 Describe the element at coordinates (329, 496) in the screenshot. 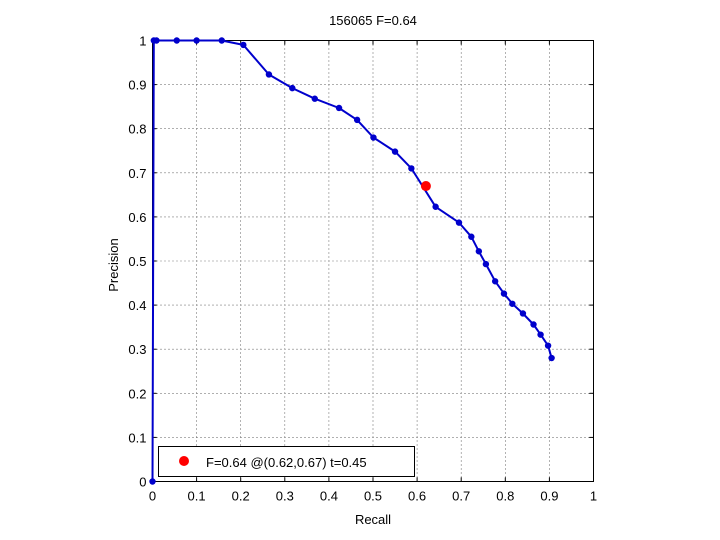

I see `x-tick-label: 0.4` at that location.